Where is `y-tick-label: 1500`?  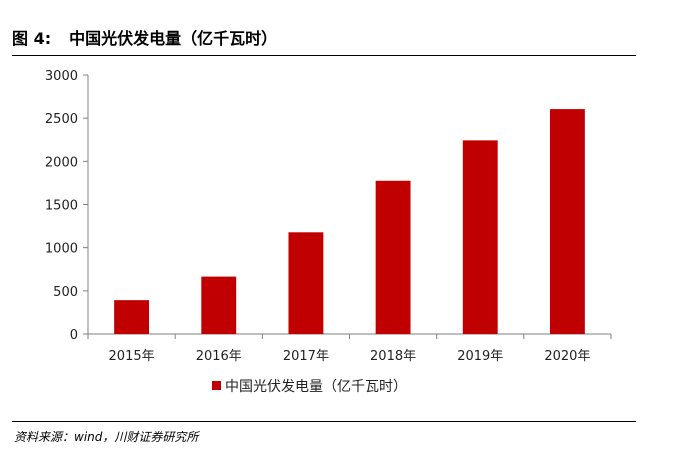 y-tick-label: 1500 is located at coordinates (61, 206).